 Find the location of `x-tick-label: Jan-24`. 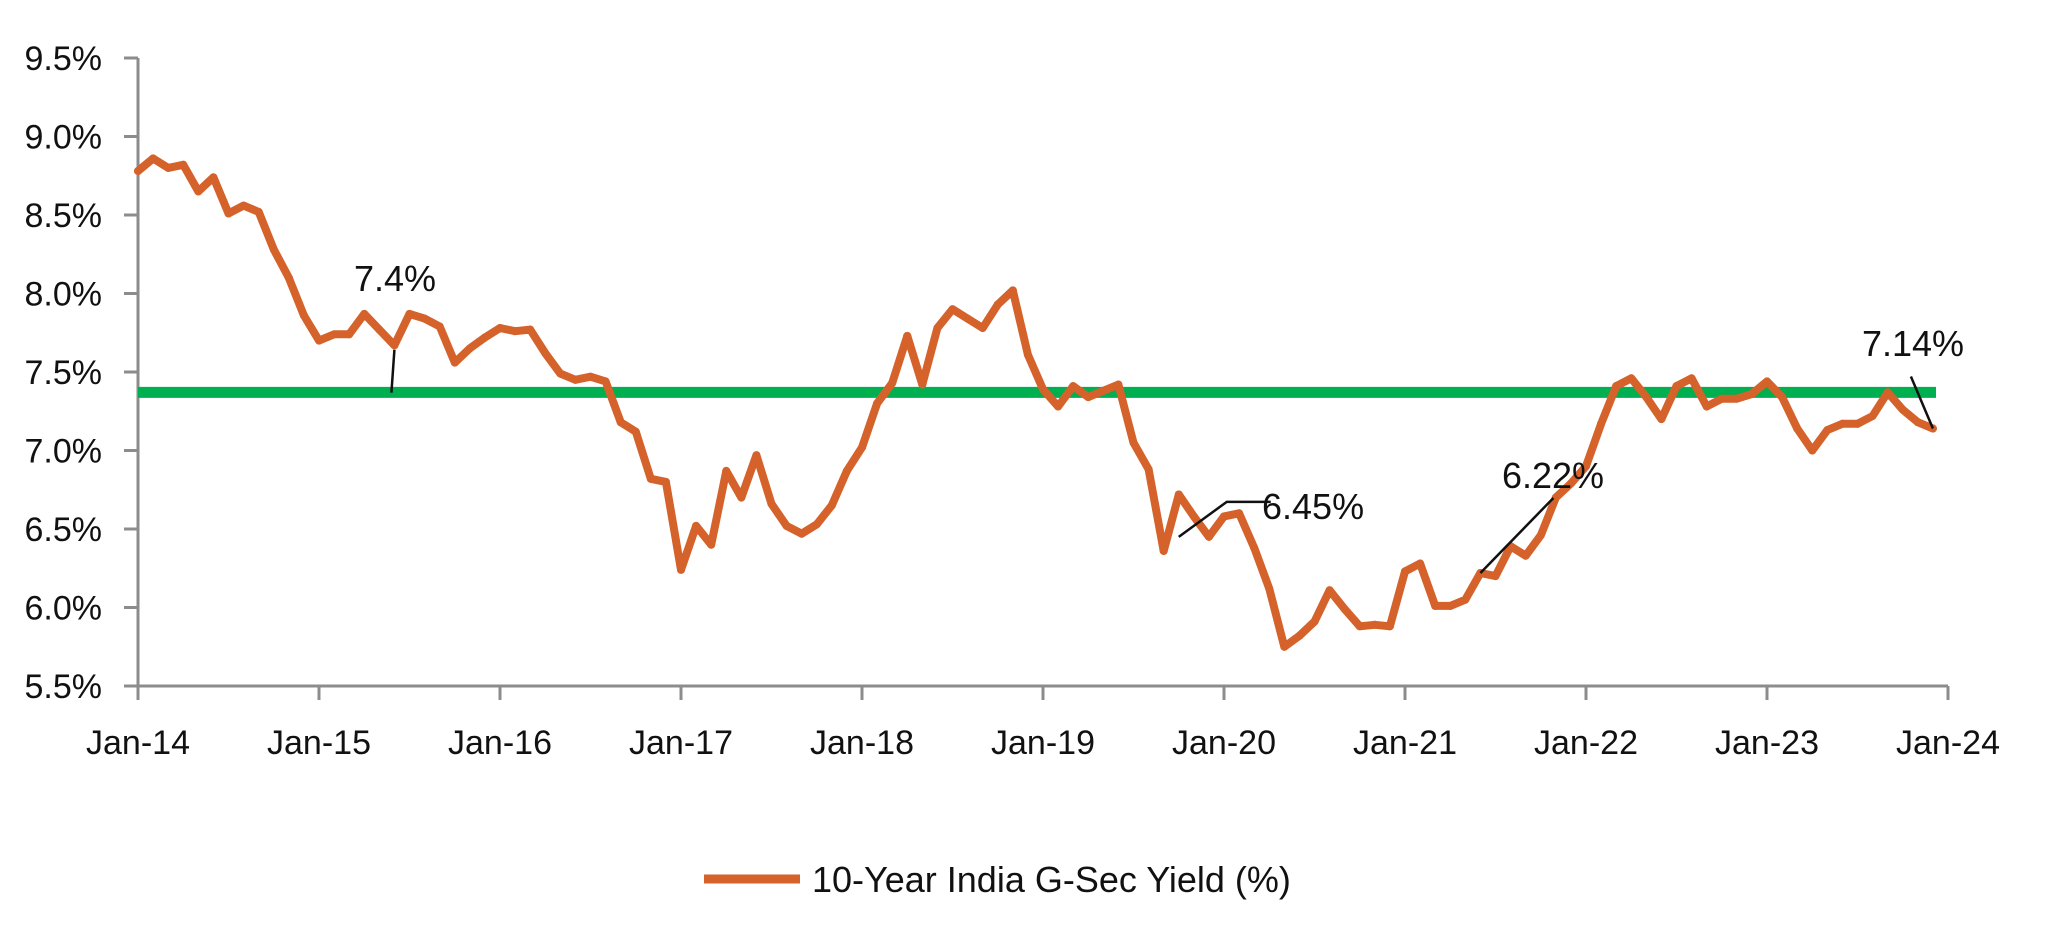

x-tick-label: Jan-24 is located at coordinates (1948, 743).